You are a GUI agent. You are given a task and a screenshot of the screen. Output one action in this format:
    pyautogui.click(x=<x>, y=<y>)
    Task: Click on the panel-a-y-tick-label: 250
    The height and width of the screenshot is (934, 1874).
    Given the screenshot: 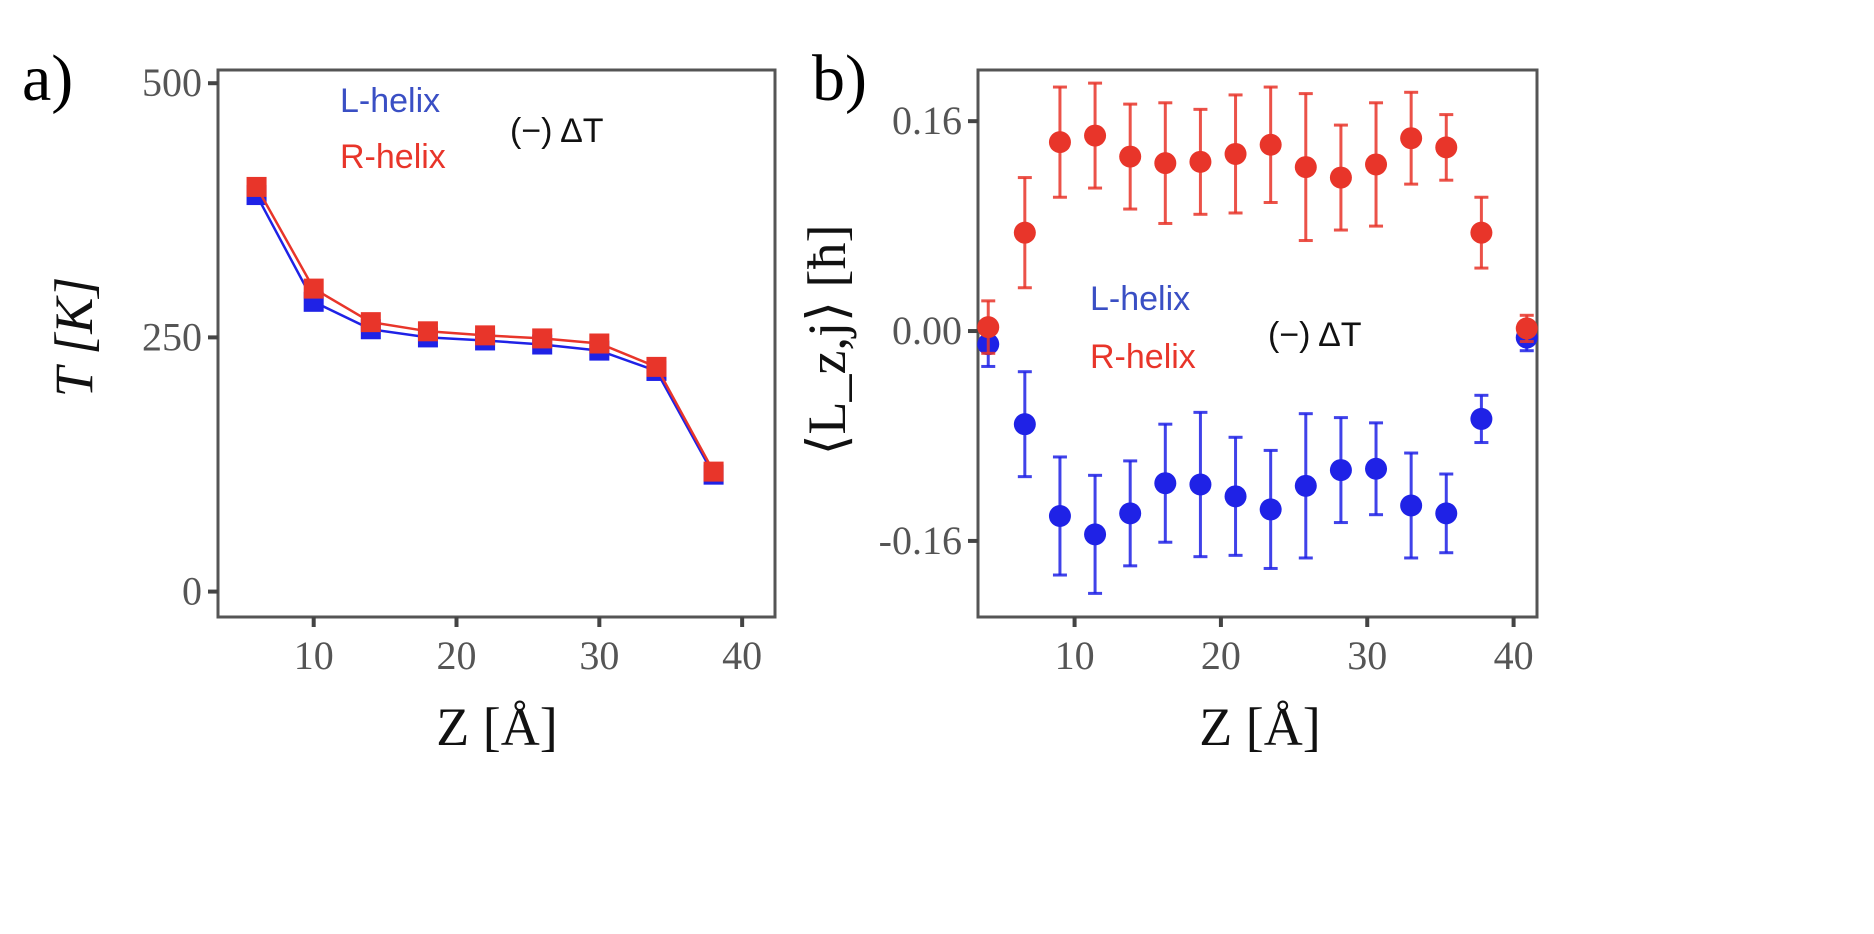 What is the action you would take?
    pyautogui.click(x=172, y=336)
    